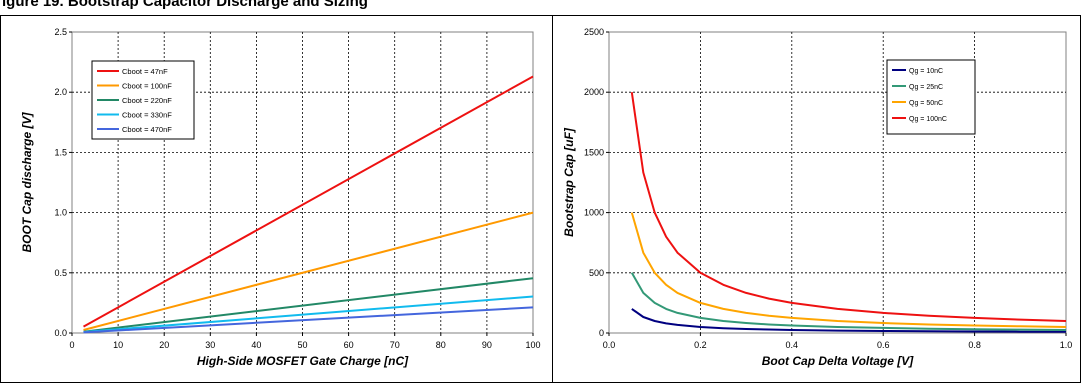 The height and width of the screenshot is (385, 1084). Describe the element at coordinates (349, 345) in the screenshot. I see `x-tick-label: 60` at that location.